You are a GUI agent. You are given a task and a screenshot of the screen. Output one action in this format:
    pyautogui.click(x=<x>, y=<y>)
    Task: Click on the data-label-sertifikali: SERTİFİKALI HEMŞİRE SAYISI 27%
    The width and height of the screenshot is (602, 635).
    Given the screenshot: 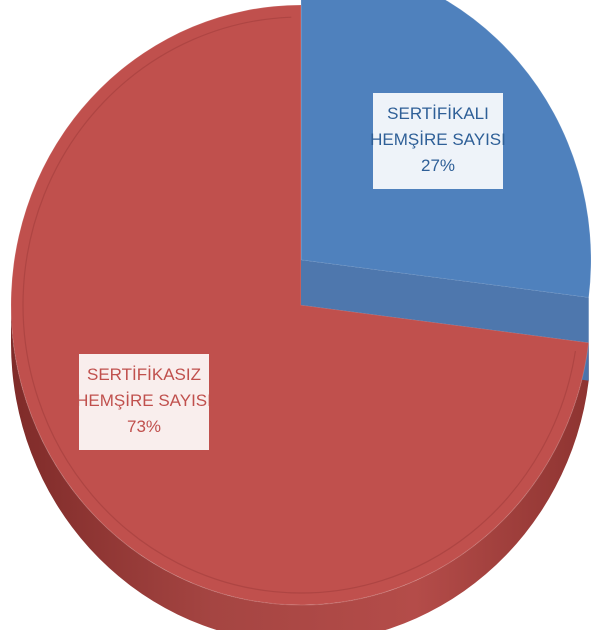 What is the action you would take?
    pyautogui.click(x=438, y=141)
    